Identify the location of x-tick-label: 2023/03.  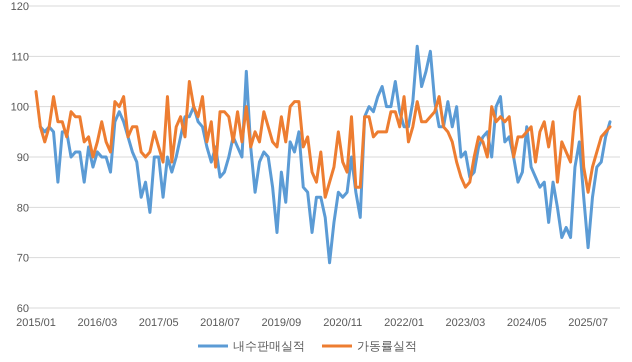
(466, 323).